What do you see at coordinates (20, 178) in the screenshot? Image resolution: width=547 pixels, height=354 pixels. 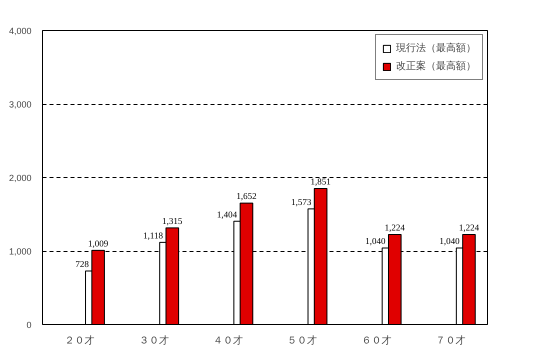 I see `y-tick-label: 2,000` at bounding box center [20, 178].